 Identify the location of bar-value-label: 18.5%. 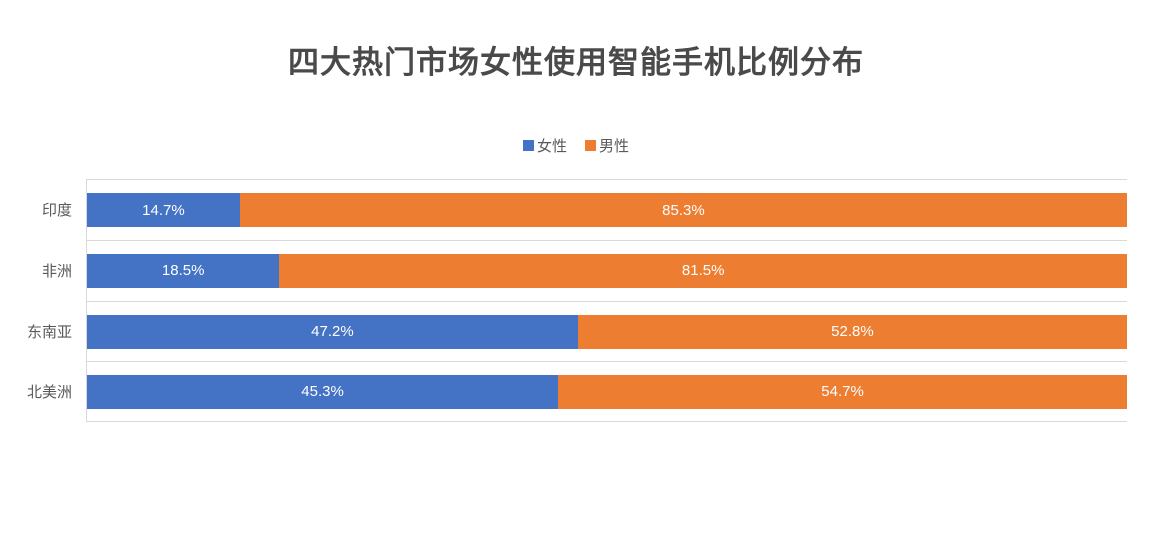
(183, 271).